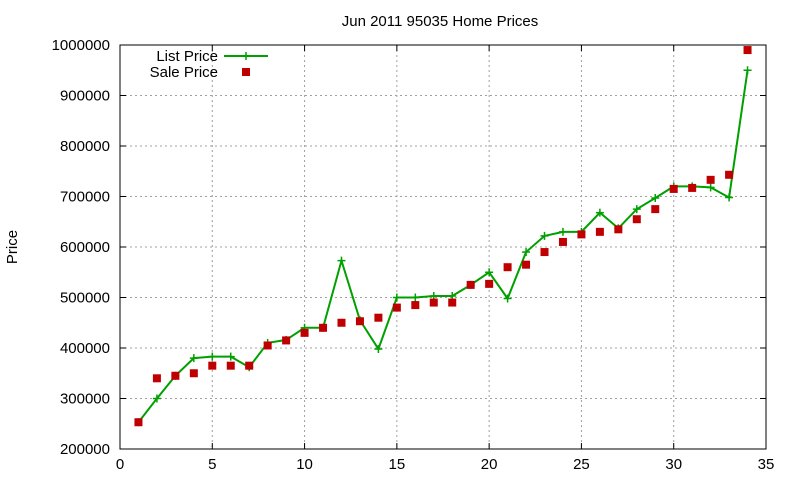 The image size is (800, 480). What do you see at coordinates (85, 247) in the screenshot?
I see `y-tick-label: 600000` at bounding box center [85, 247].